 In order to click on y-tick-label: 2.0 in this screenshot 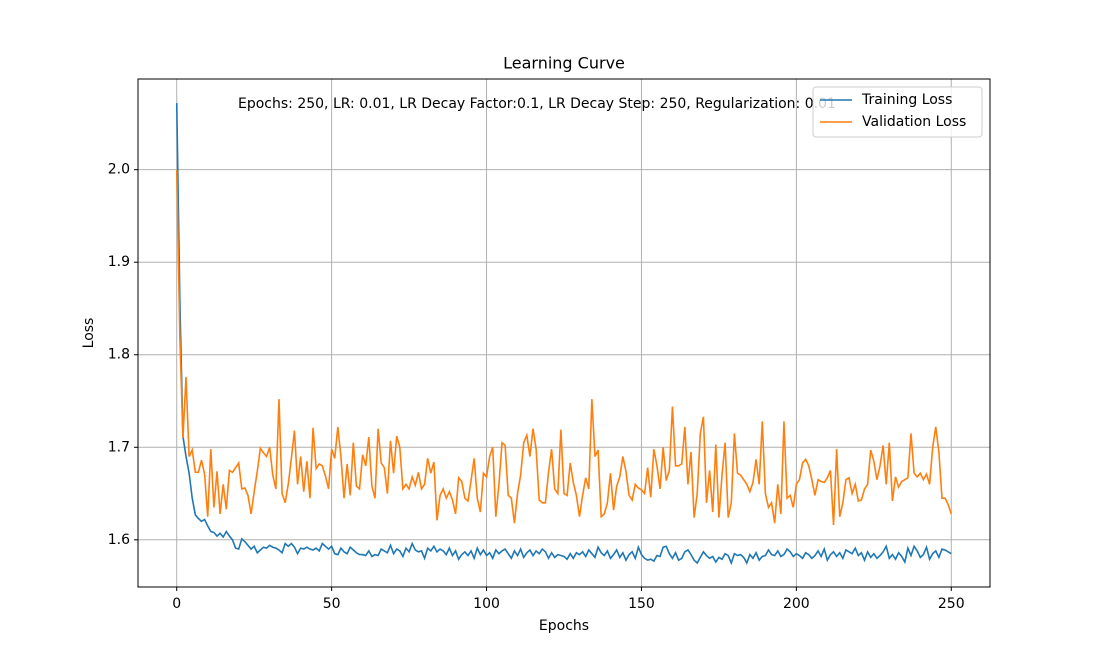, I will do `click(119, 170)`.